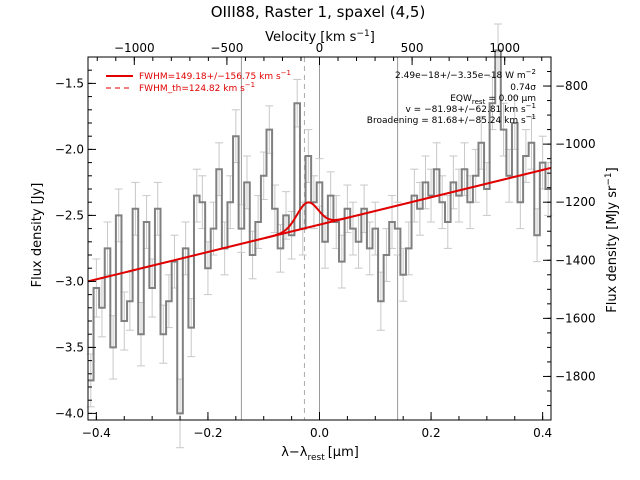 The image size is (640, 480). What do you see at coordinates (226, 48) in the screenshot?
I see `top-tick-label: −500` at bounding box center [226, 48].